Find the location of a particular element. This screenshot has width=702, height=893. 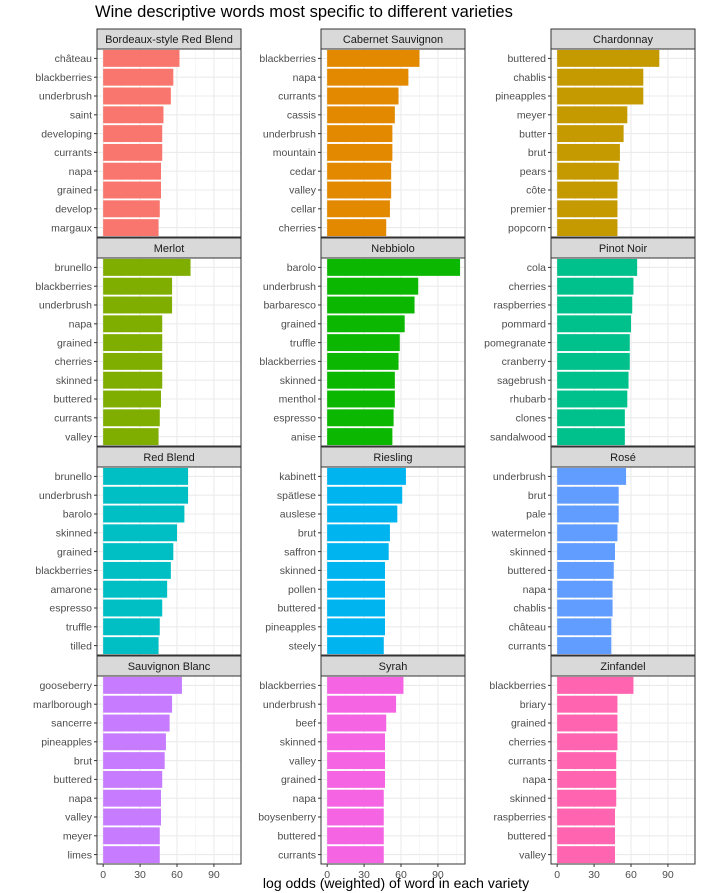

category-label: butter is located at coordinates (532, 134).